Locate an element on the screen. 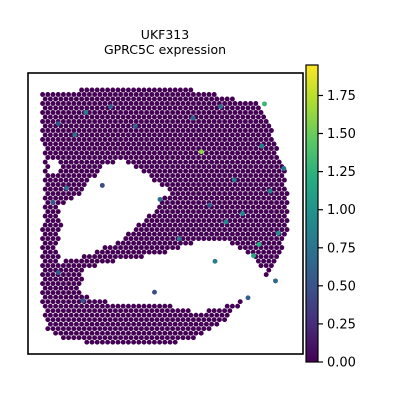 This screenshot has height=400, width=400. expression-spot is located at coordinates (278, 233).